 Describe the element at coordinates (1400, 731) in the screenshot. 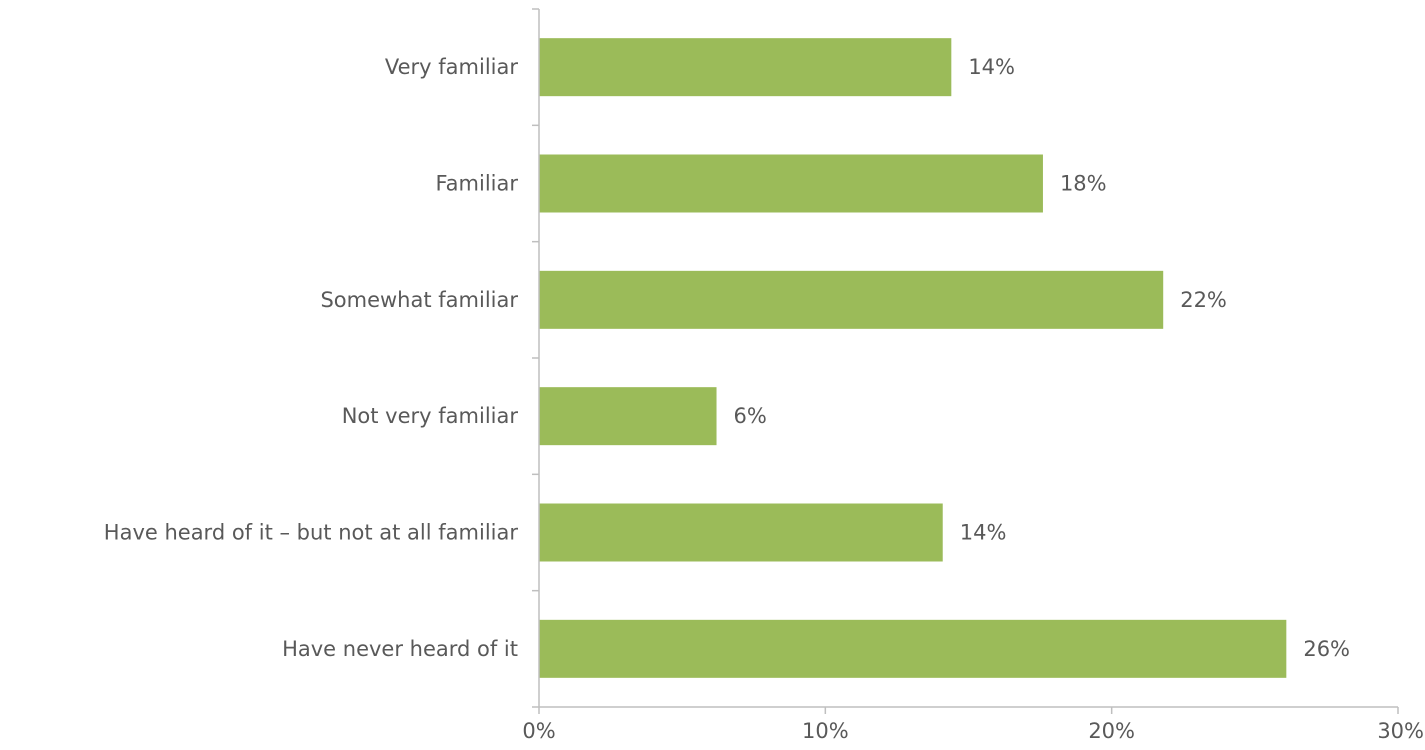

I see `x-tick-label-3: 30%` at that location.